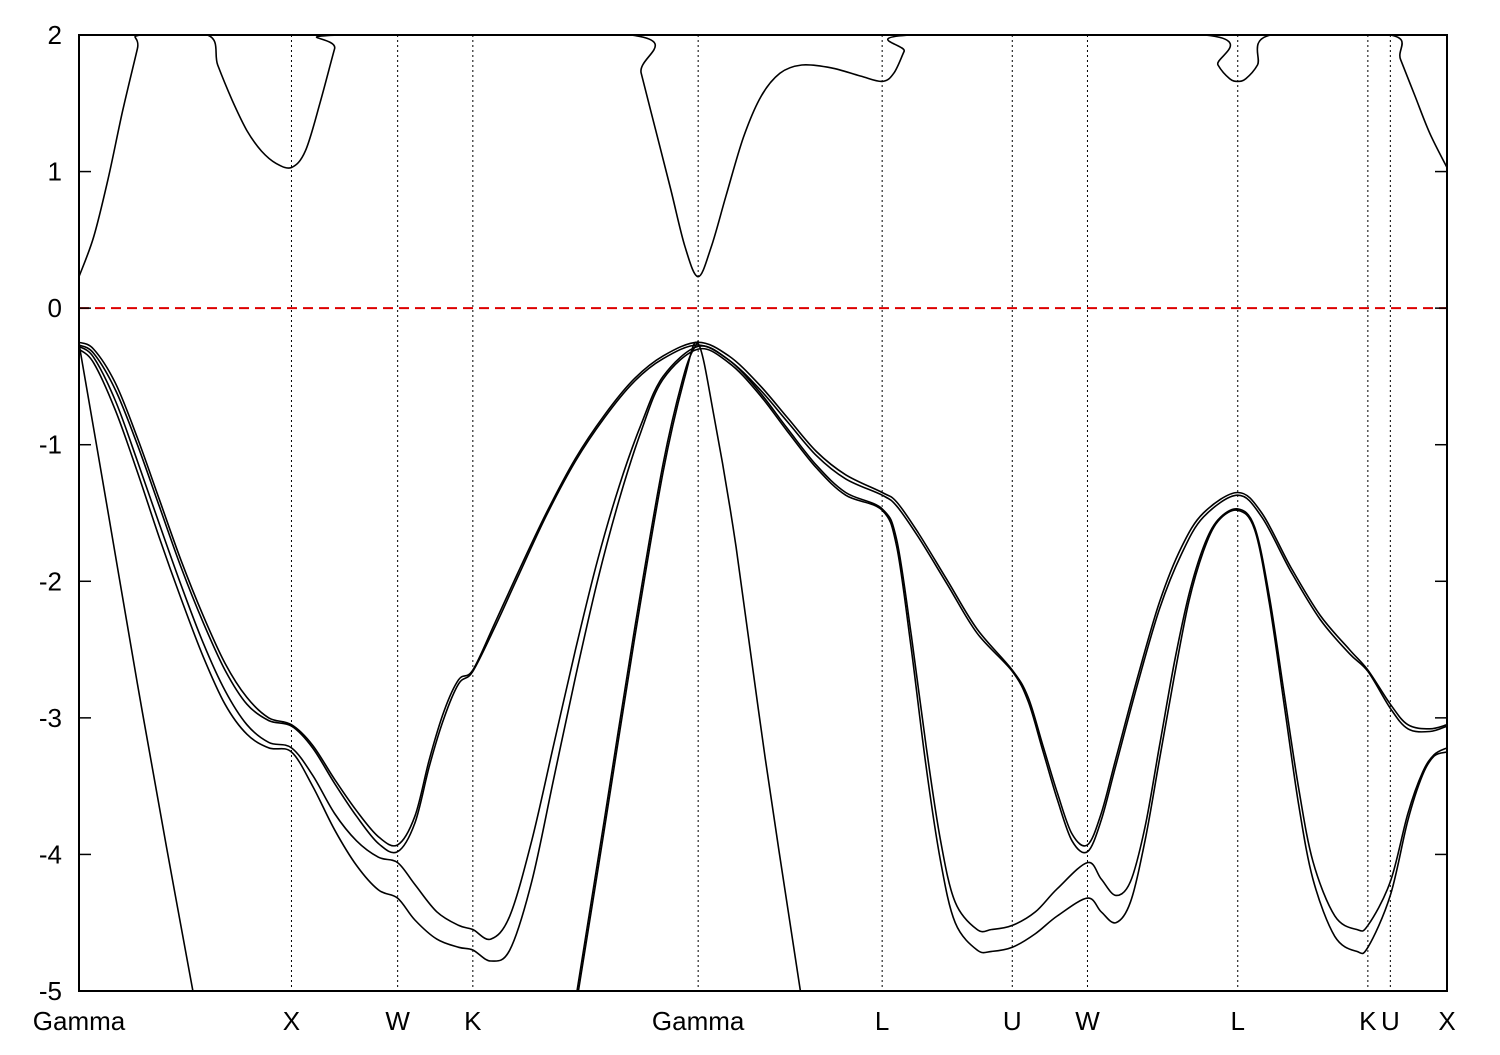 This screenshot has width=1500, height=1055. What do you see at coordinates (50, 581) in the screenshot?
I see `y-tick-label: -2` at bounding box center [50, 581].